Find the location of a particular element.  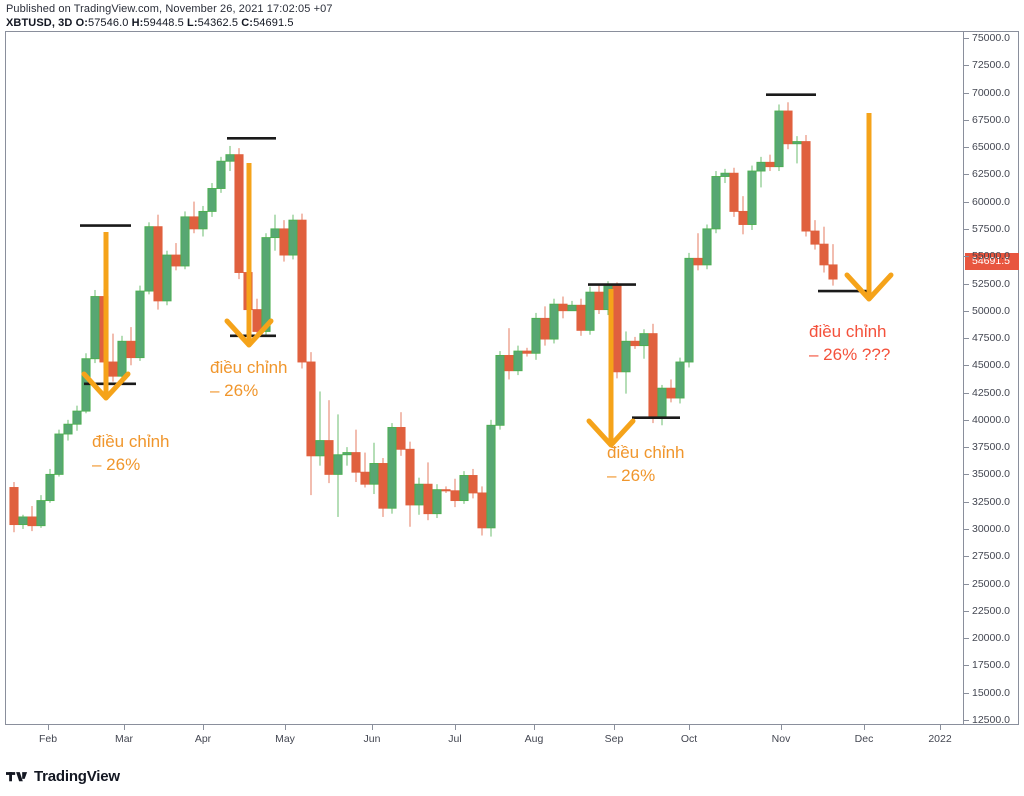

ann-2: điều chỉnh – 26% is located at coordinates (249, 379).